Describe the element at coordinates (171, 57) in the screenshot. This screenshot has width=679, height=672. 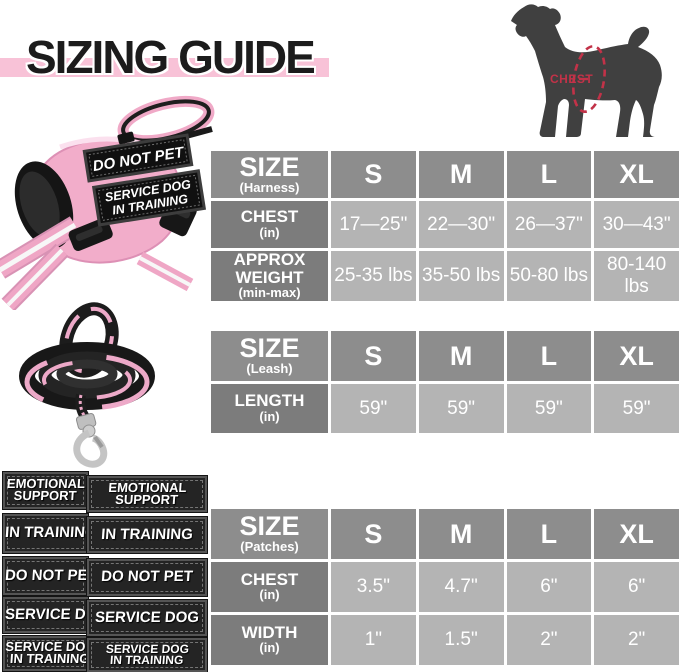
I see `page-title: SIZING GUIDE` at that location.